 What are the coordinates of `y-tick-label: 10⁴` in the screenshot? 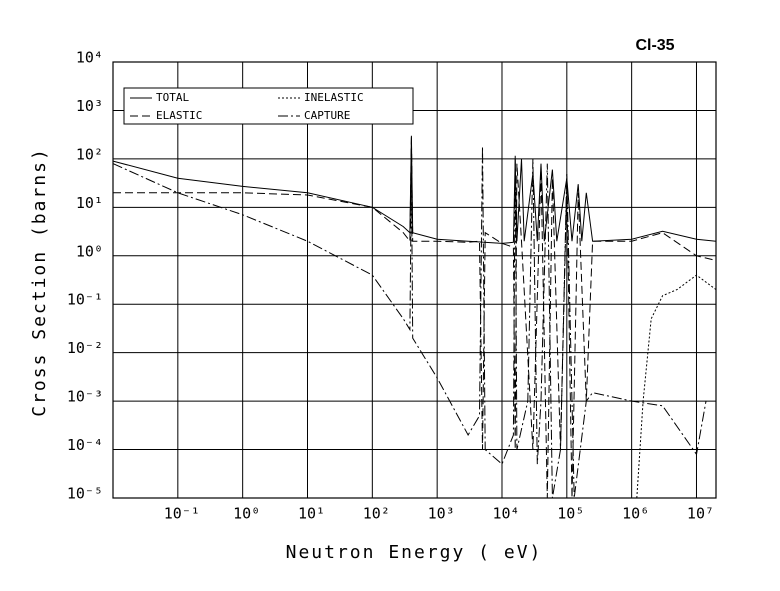 It's located at (89, 58).